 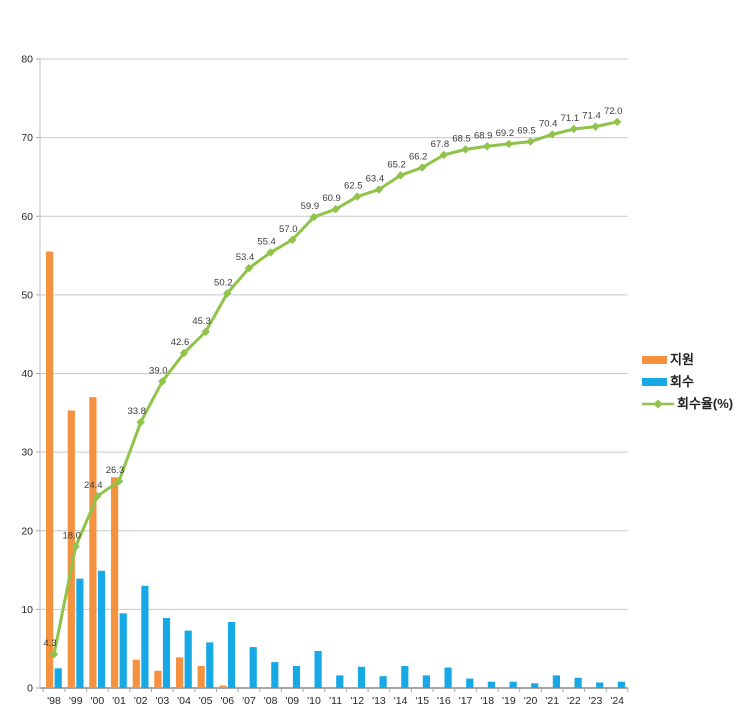 What do you see at coordinates (570, 118) in the screenshot?
I see `svg-text: 71.1` at bounding box center [570, 118].